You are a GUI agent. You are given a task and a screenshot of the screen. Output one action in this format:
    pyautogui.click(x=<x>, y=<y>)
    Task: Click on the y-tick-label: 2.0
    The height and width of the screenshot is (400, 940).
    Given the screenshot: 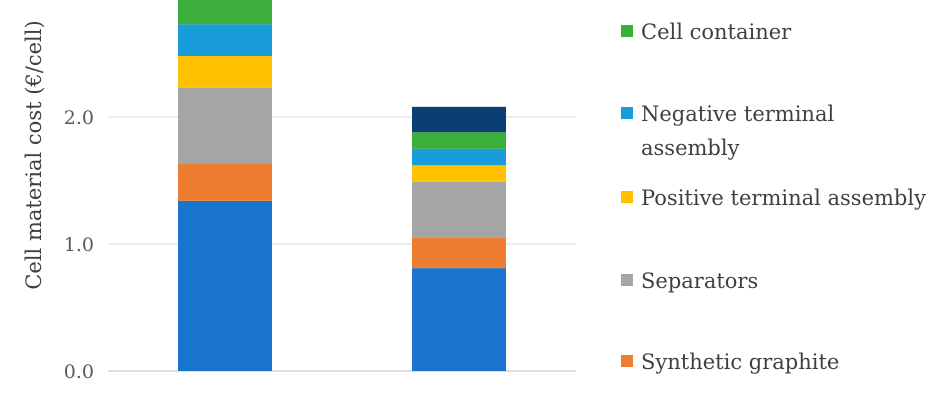 What is the action you would take?
    pyautogui.click(x=79, y=118)
    